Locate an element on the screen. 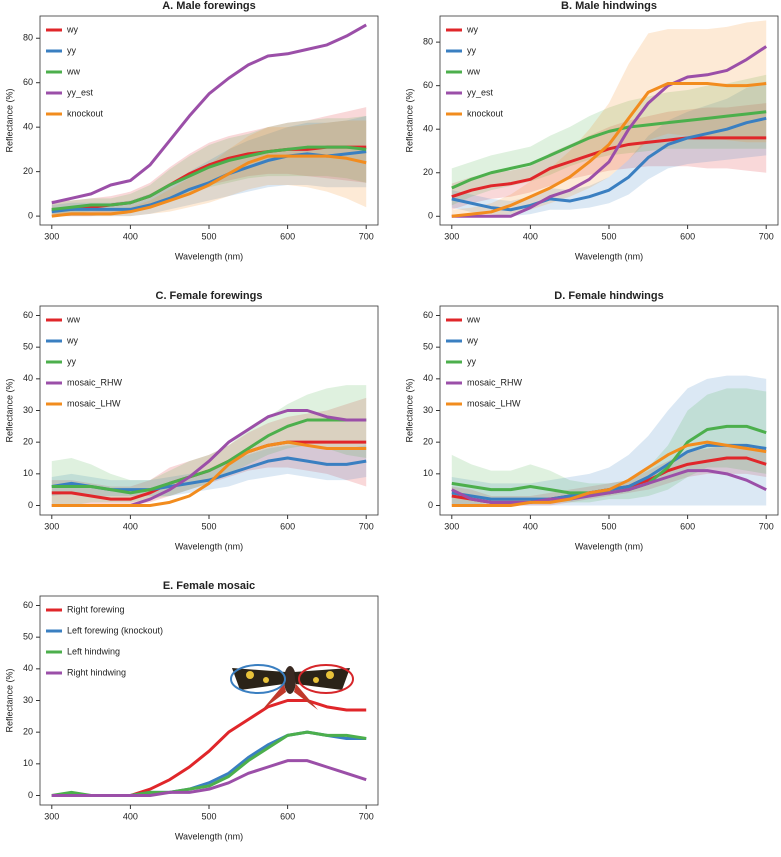 The image size is (781, 857). legend-label: Right forewing is located at coordinates (96, 609).